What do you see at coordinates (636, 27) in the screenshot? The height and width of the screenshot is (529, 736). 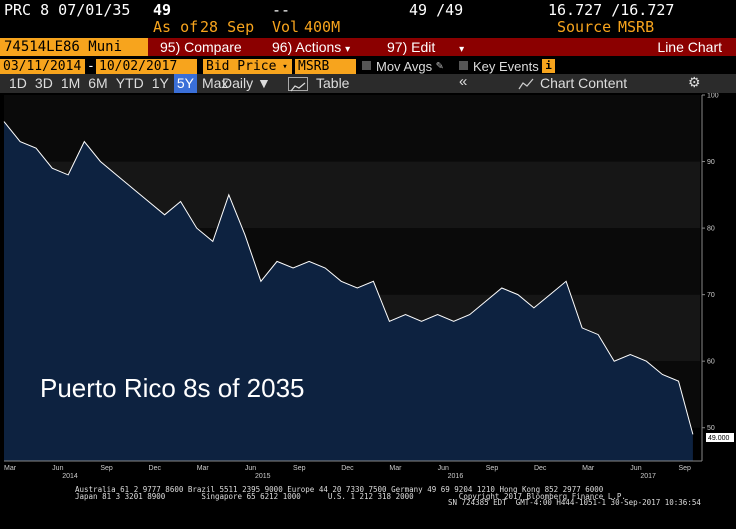 I see `source-value: MSRB` at bounding box center [636, 27].